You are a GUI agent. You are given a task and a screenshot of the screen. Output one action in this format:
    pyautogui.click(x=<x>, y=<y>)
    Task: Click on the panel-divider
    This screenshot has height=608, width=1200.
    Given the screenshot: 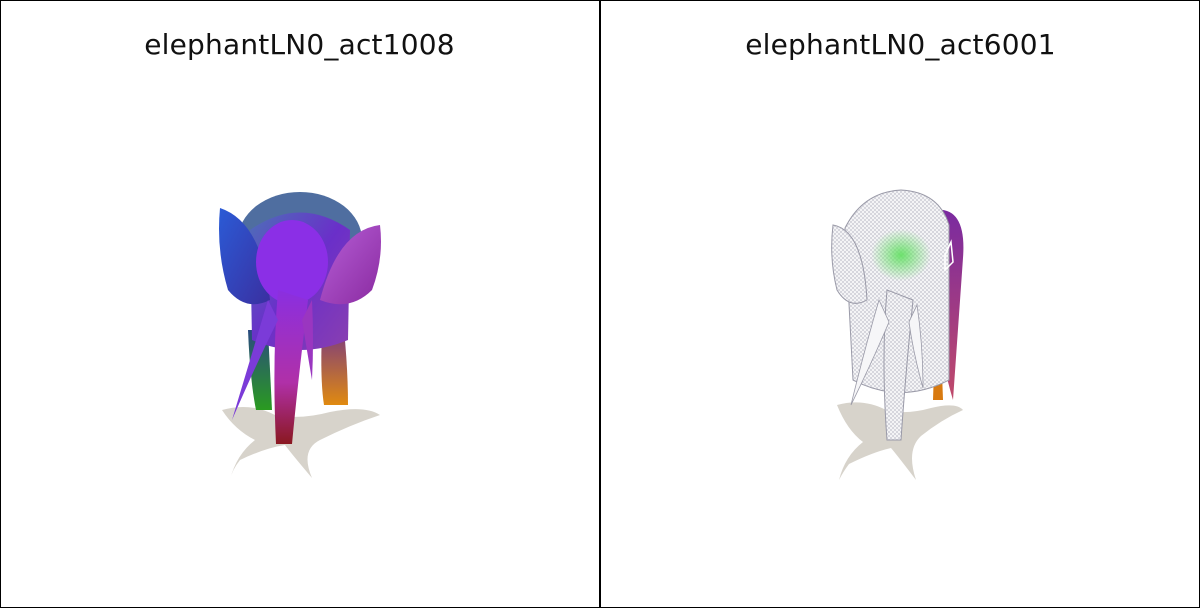 What is the action you would take?
    pyautogui.click(x=600, y=304)
    